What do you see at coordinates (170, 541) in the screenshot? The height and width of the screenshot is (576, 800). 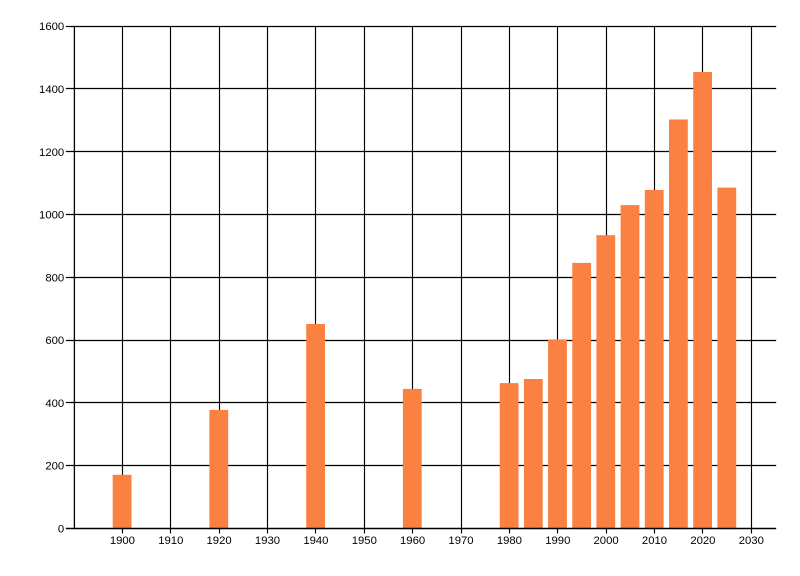 I see `svg-text: 1910` at bounding box center [170, 541].